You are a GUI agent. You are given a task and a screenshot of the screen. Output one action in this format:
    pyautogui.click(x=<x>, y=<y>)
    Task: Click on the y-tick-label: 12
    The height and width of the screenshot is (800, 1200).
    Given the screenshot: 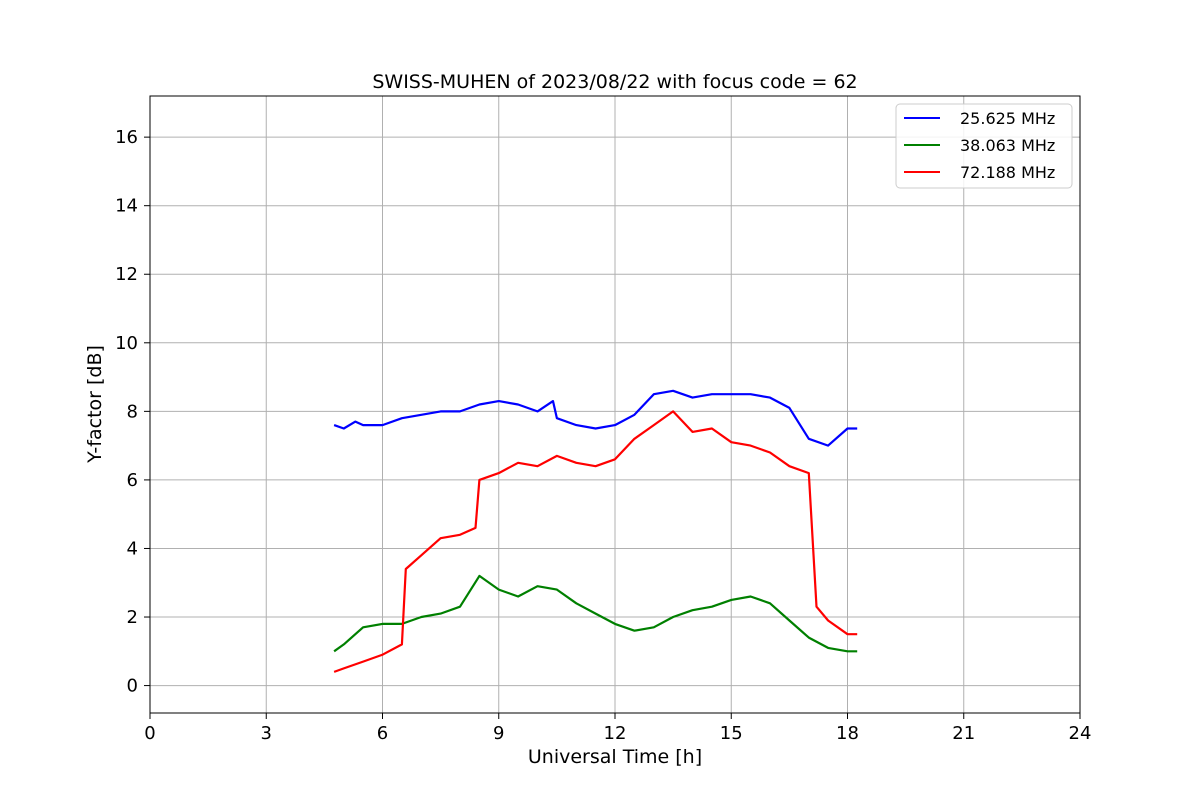 What is the action you would take?
    pyautogui.click(x=126, y=274)
    